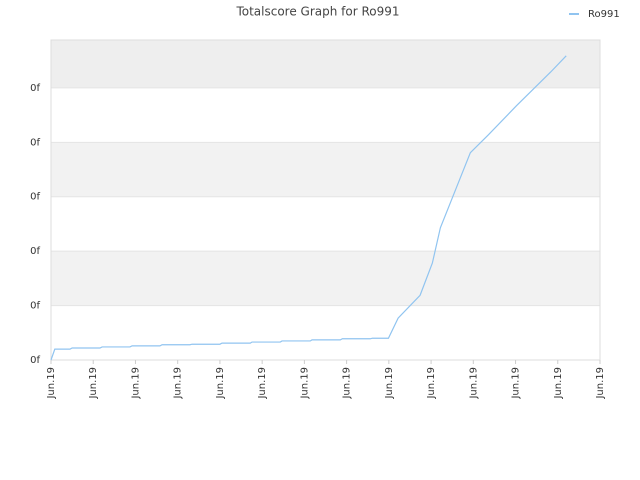  What do you see at coordinates (604, 14) in the screenshot?
I see `legend-label: Ro991` at bounding box center [604, 14].